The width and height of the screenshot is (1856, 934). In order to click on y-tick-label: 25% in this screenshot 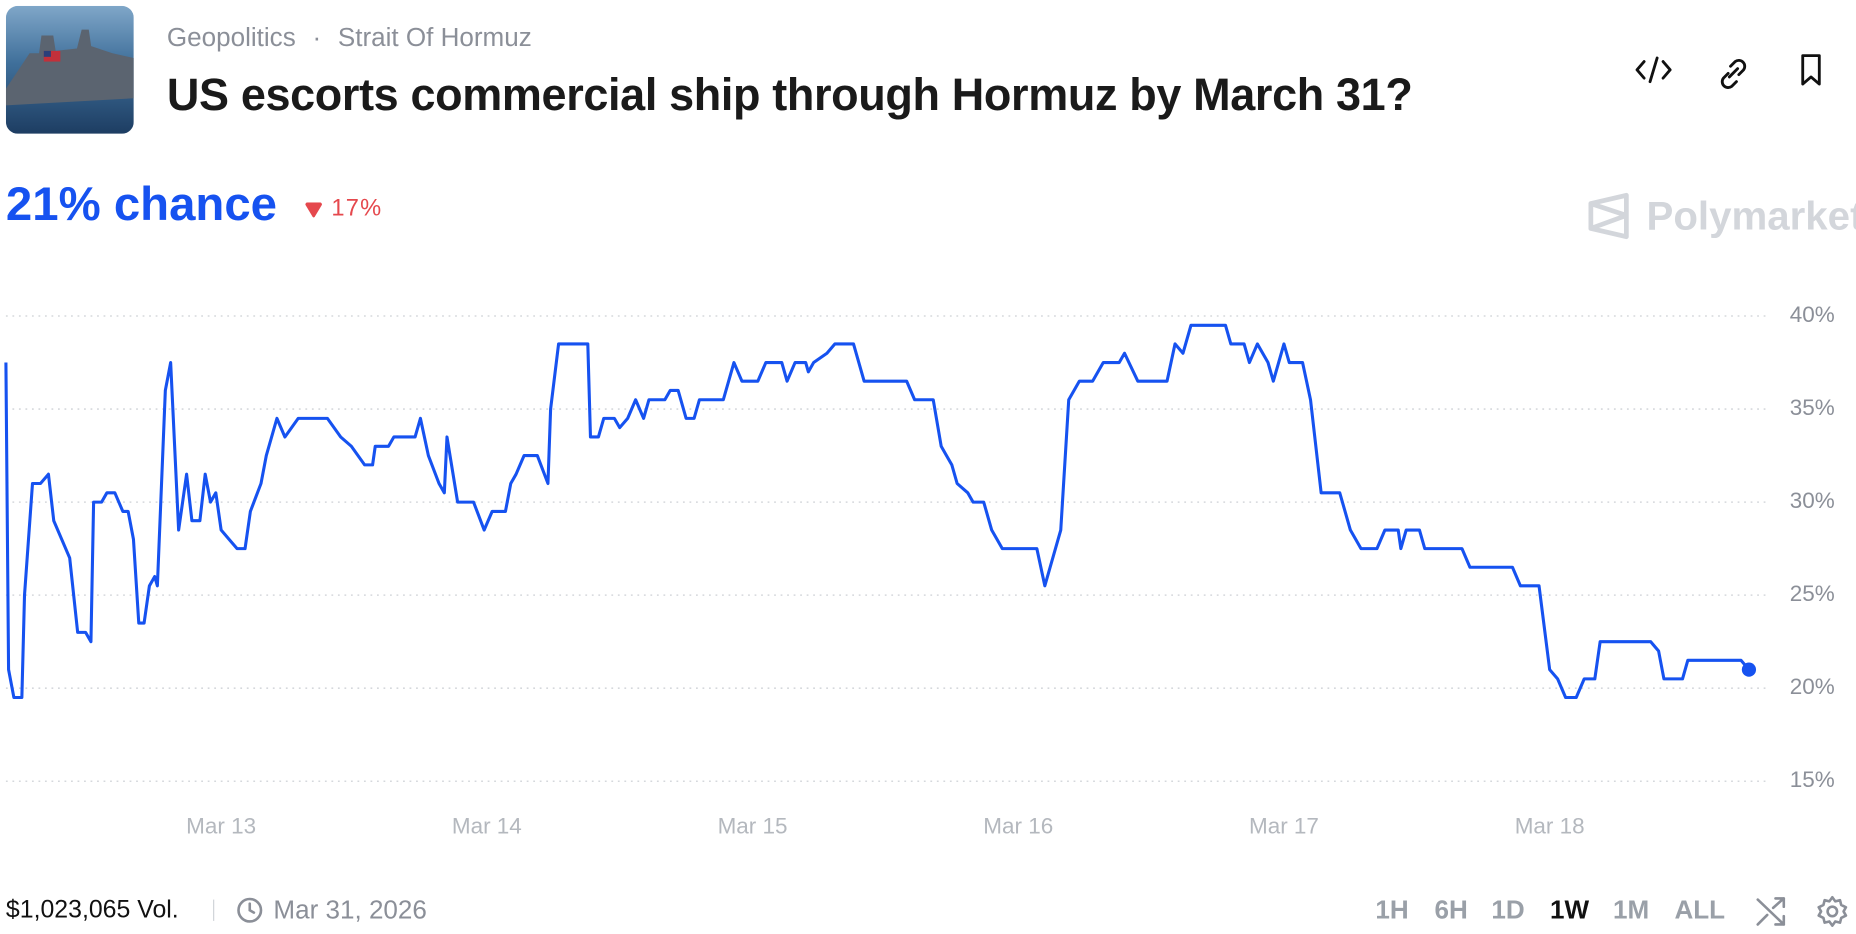, I will do `click(1812, 593)`.